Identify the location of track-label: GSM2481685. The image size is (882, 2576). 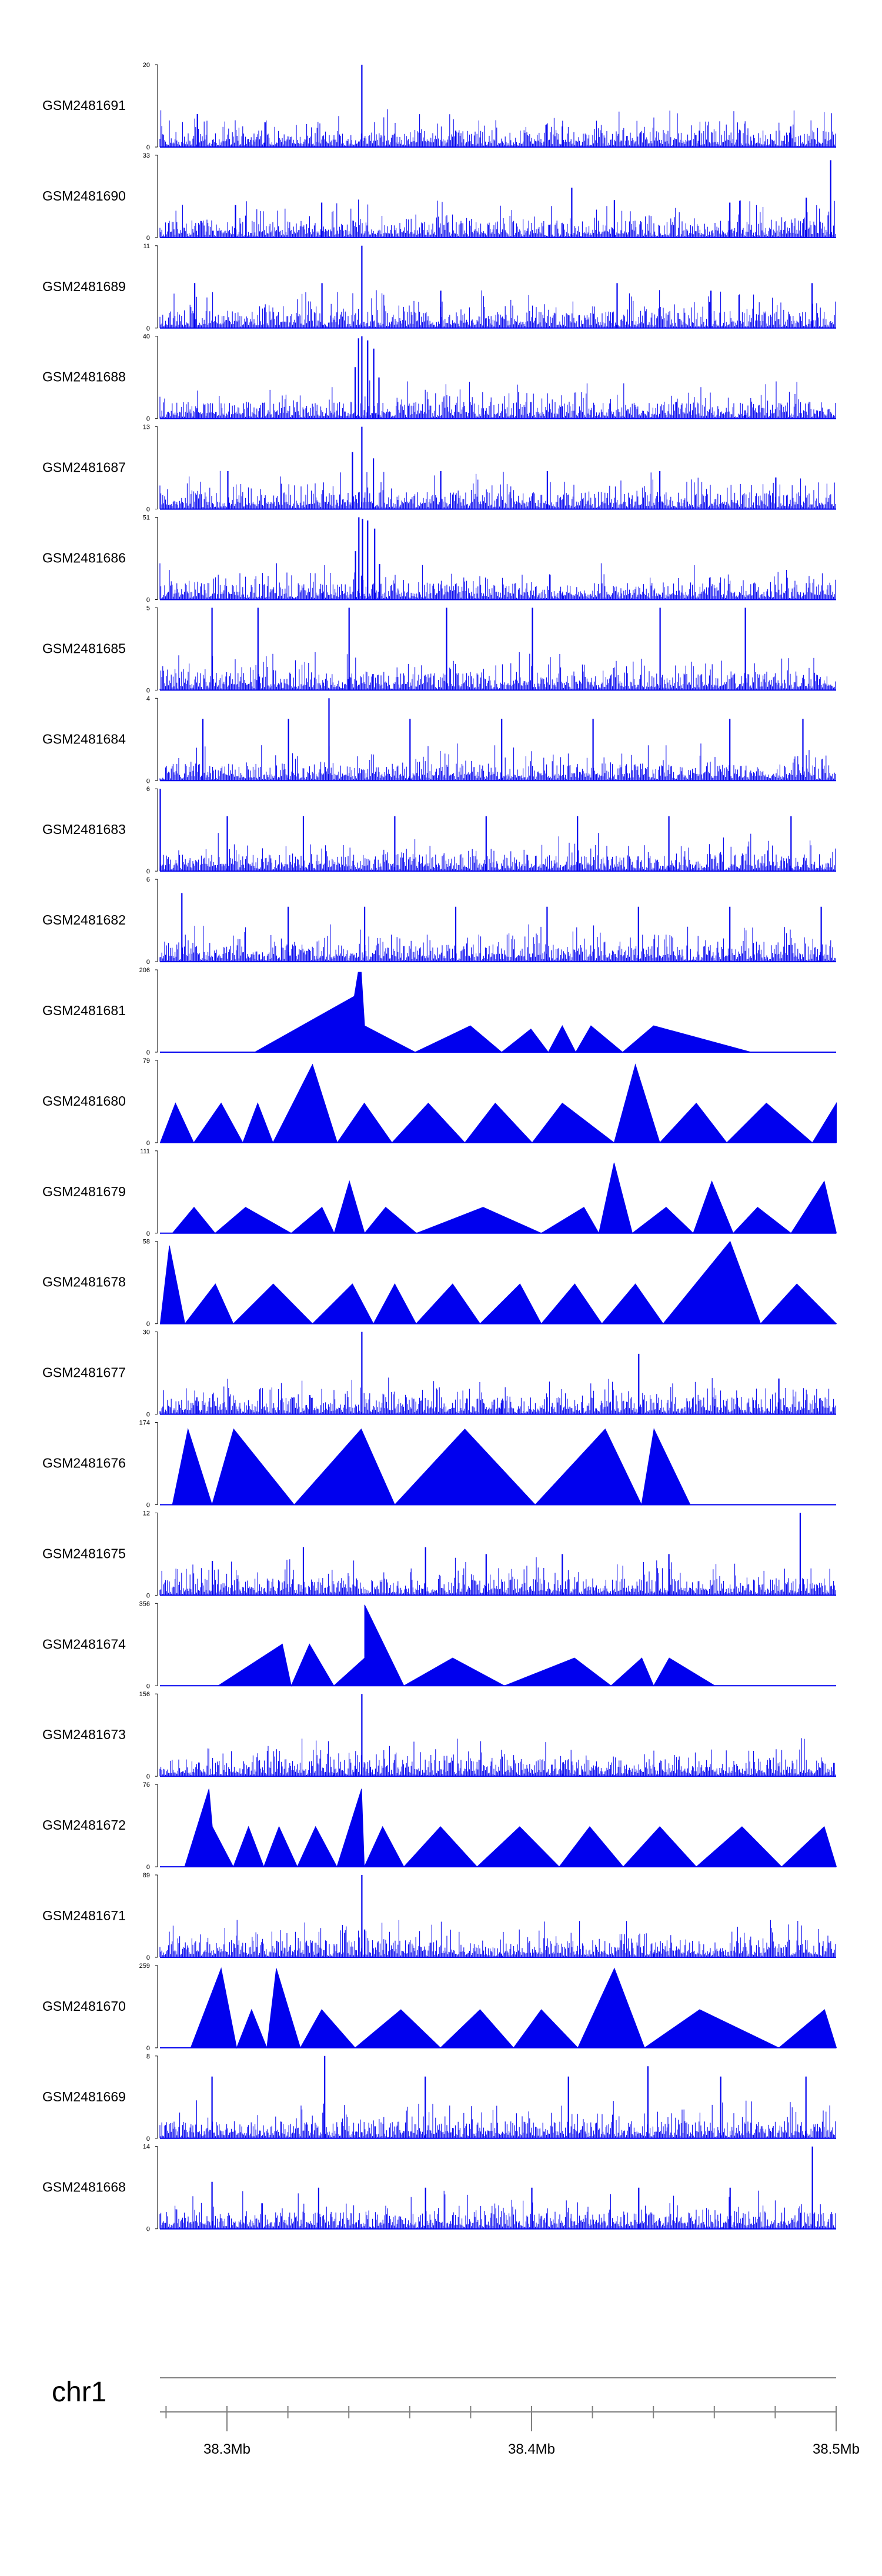
(84, 648).